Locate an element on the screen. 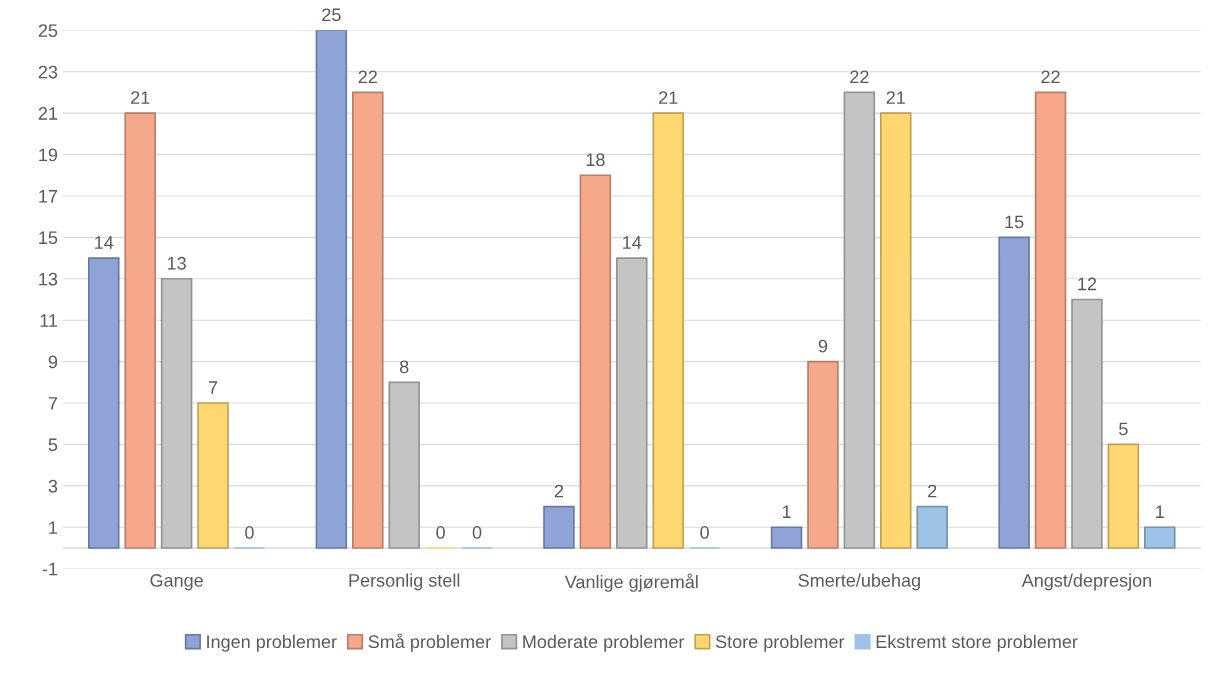 The width and height of the screenshot is (1208, 673). y-tick-label: 17 is located at coordinates (48, 196).